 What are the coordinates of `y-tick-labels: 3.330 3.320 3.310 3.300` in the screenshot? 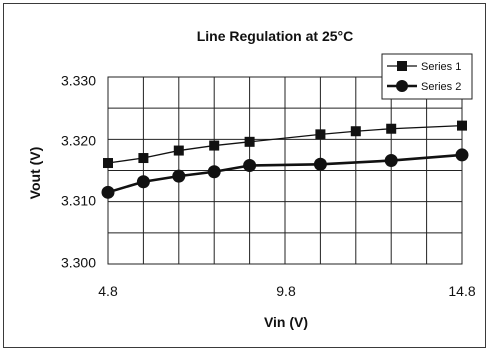 It's located at (78, 172).